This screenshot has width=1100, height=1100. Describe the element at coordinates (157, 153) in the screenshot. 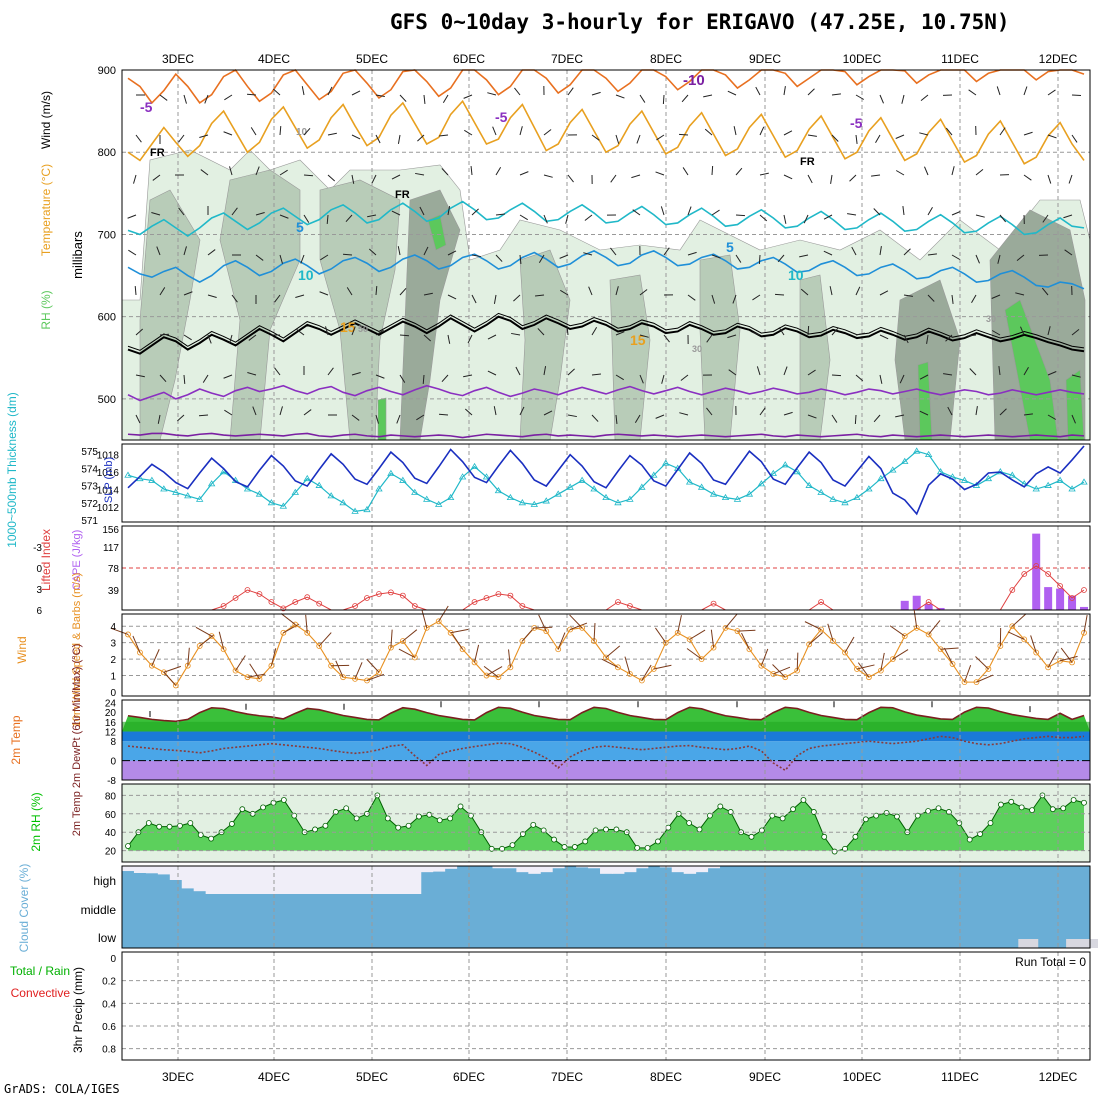

I see `contour-label-6: FR` at that location.